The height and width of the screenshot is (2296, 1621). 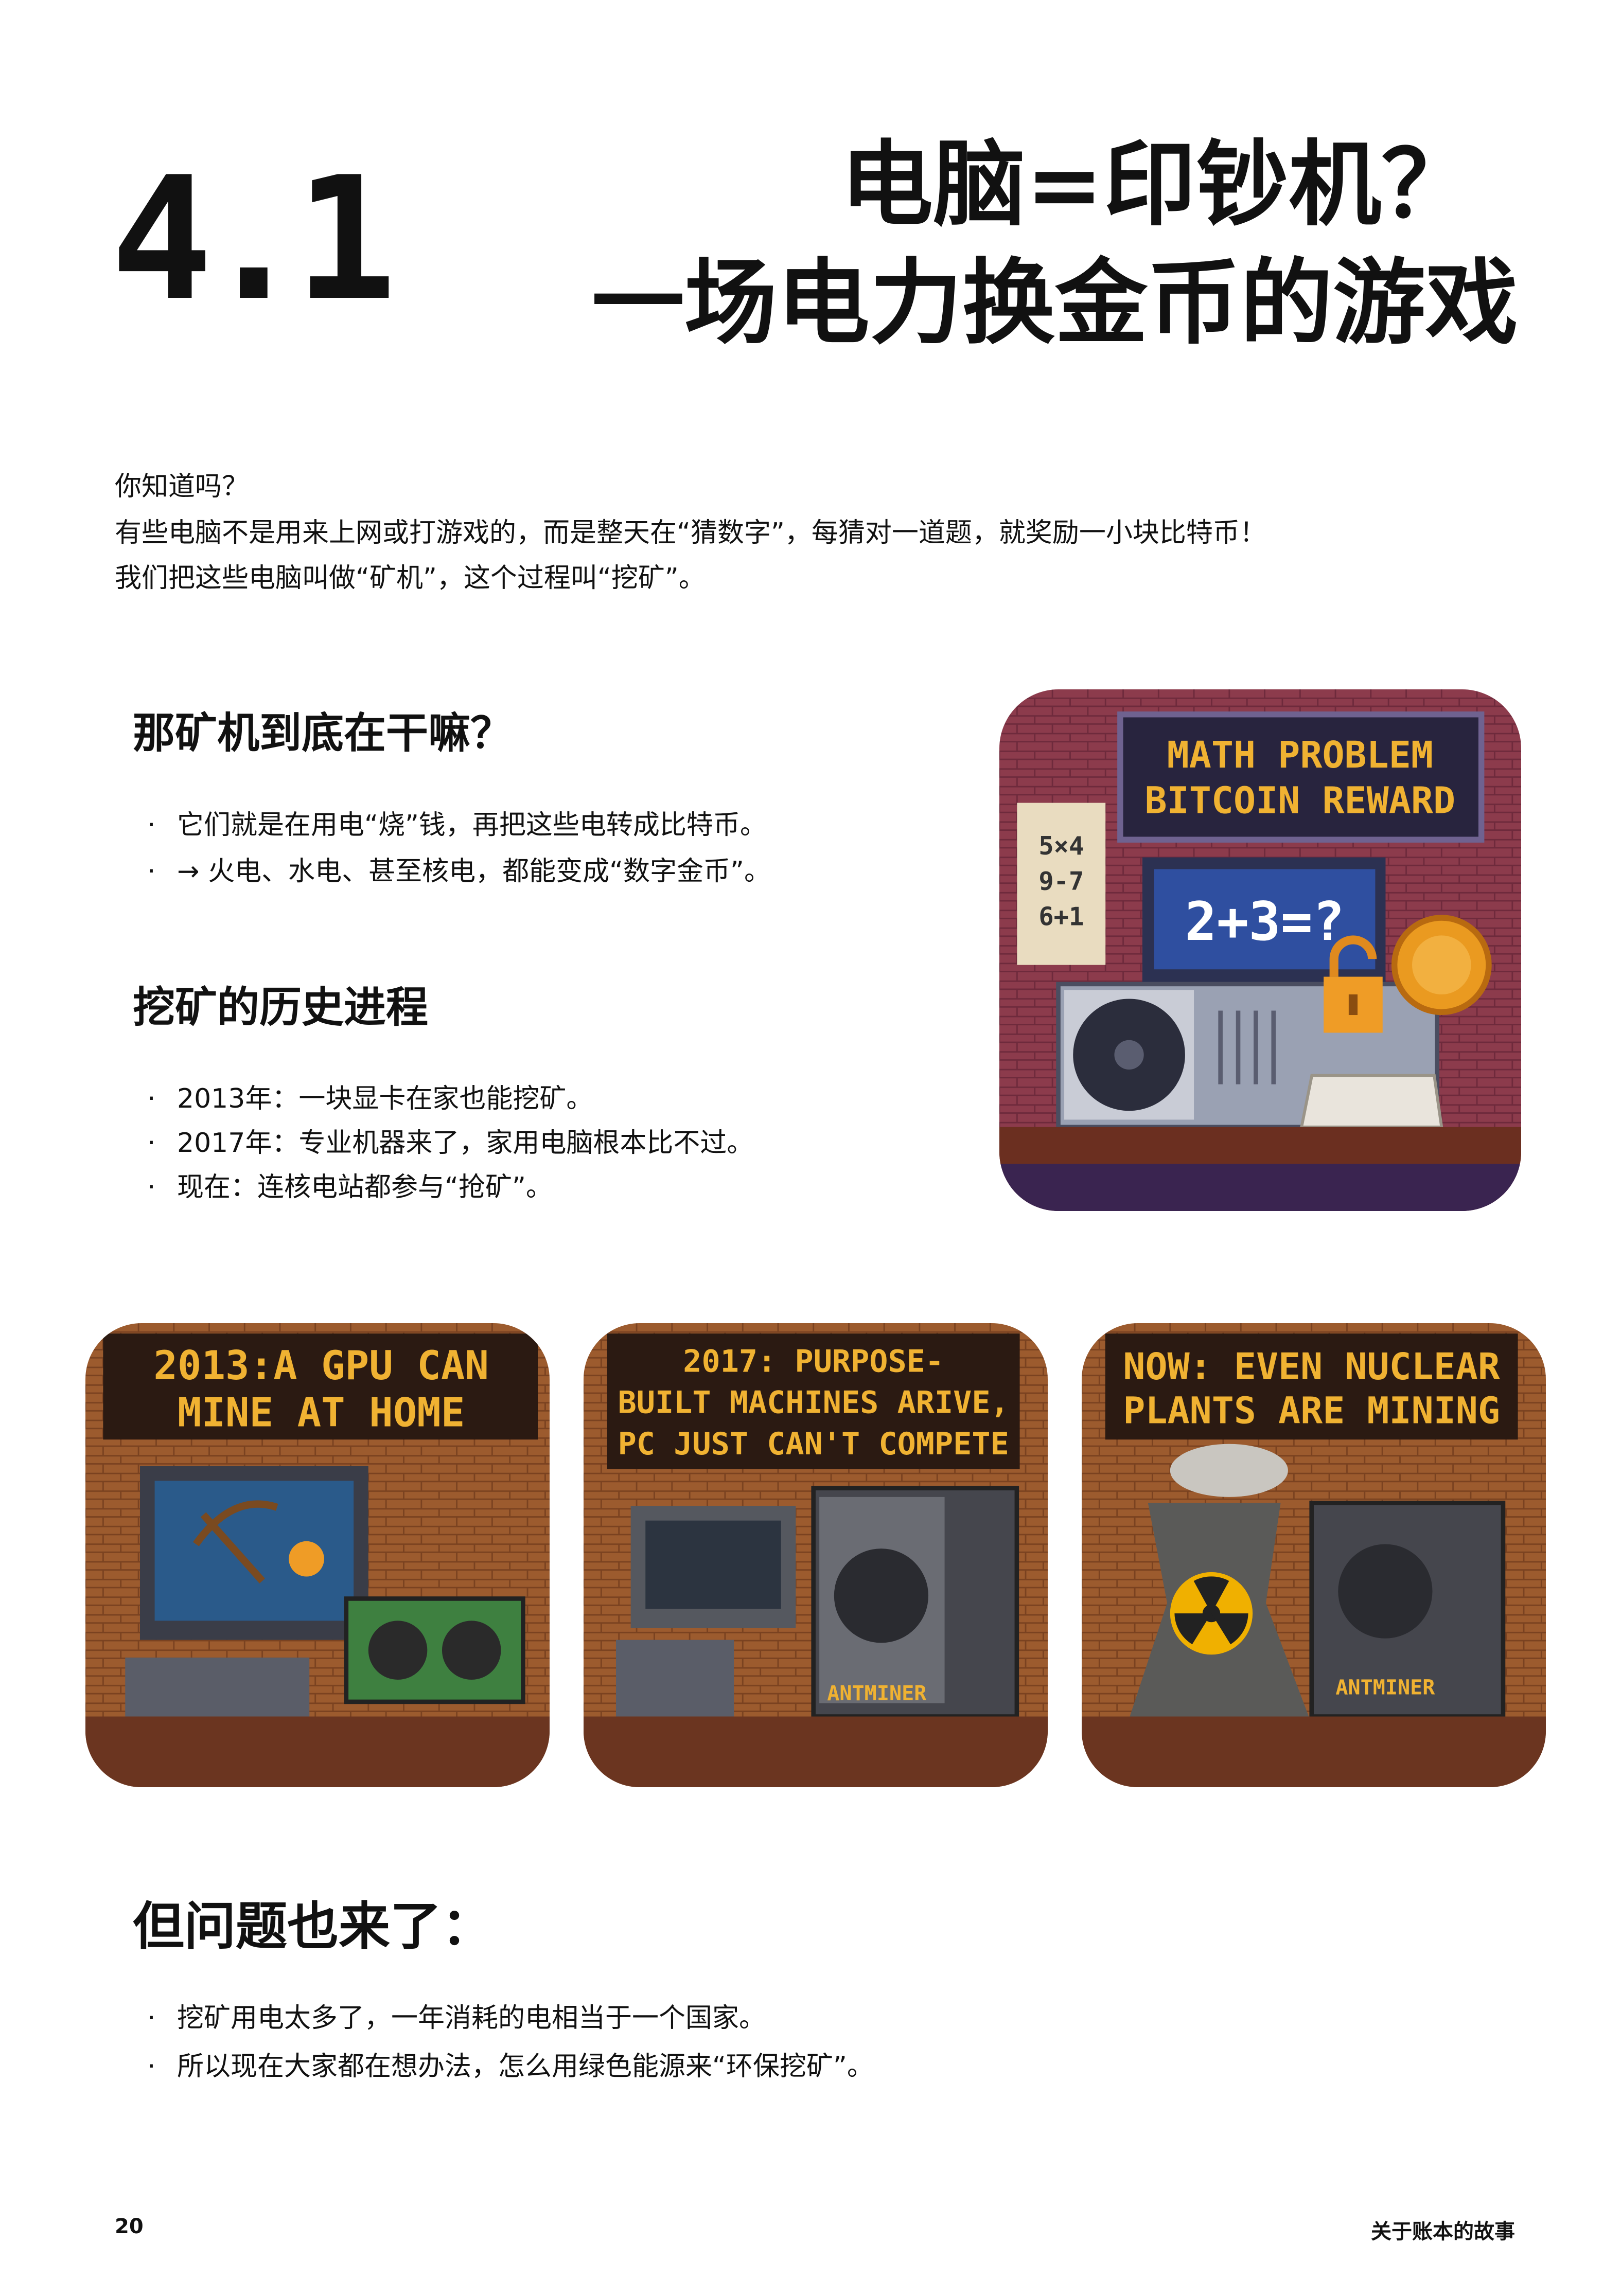 I want to click on bullet: → 火电、水电、甚至核电，都能变成“数字金币”。, so click(x=459, y=871).